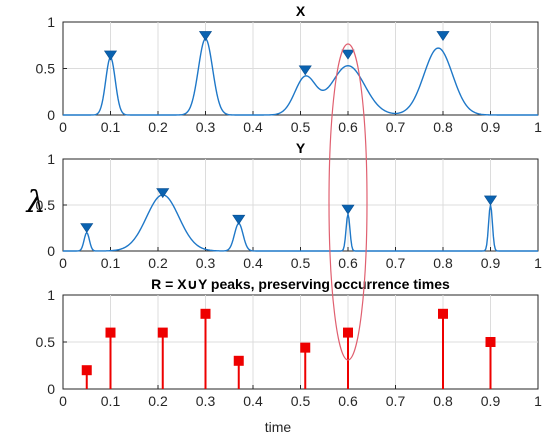 This screenshot has width=550, height=440. Describe the element at coordinates (348, 202) in the screenshot. I see `highlight-ellipse` at that location.